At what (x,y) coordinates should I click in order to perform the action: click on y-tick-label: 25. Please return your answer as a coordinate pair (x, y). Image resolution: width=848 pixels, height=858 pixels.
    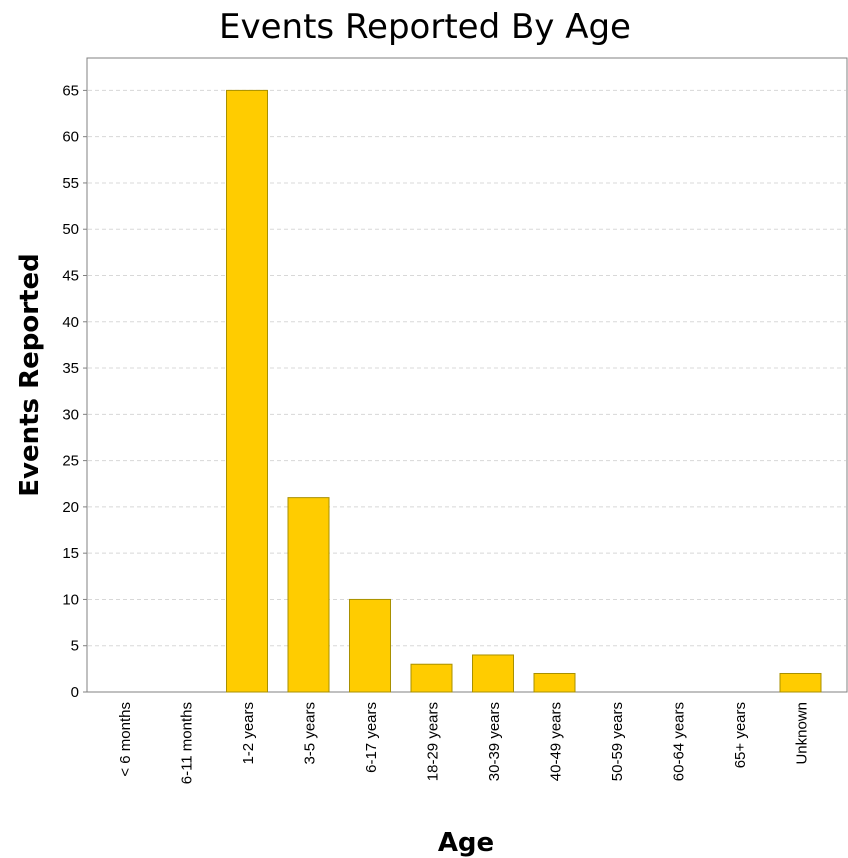
    Looking at the image, I should click on (70, 461).